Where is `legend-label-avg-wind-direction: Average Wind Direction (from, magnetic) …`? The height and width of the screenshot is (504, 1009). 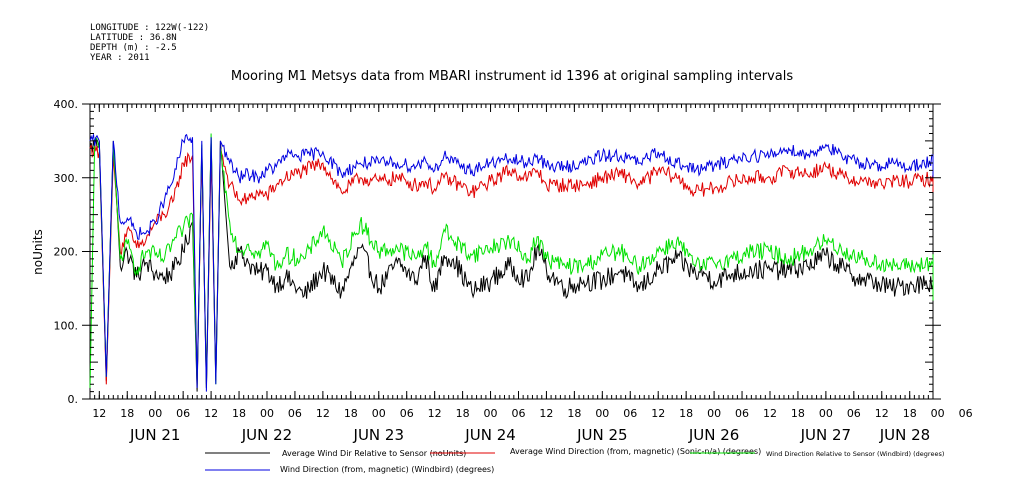
legend-label-avg-wind-direction: Average Wind Direction (from, magnetic) … is located at coordinates (635, 451).